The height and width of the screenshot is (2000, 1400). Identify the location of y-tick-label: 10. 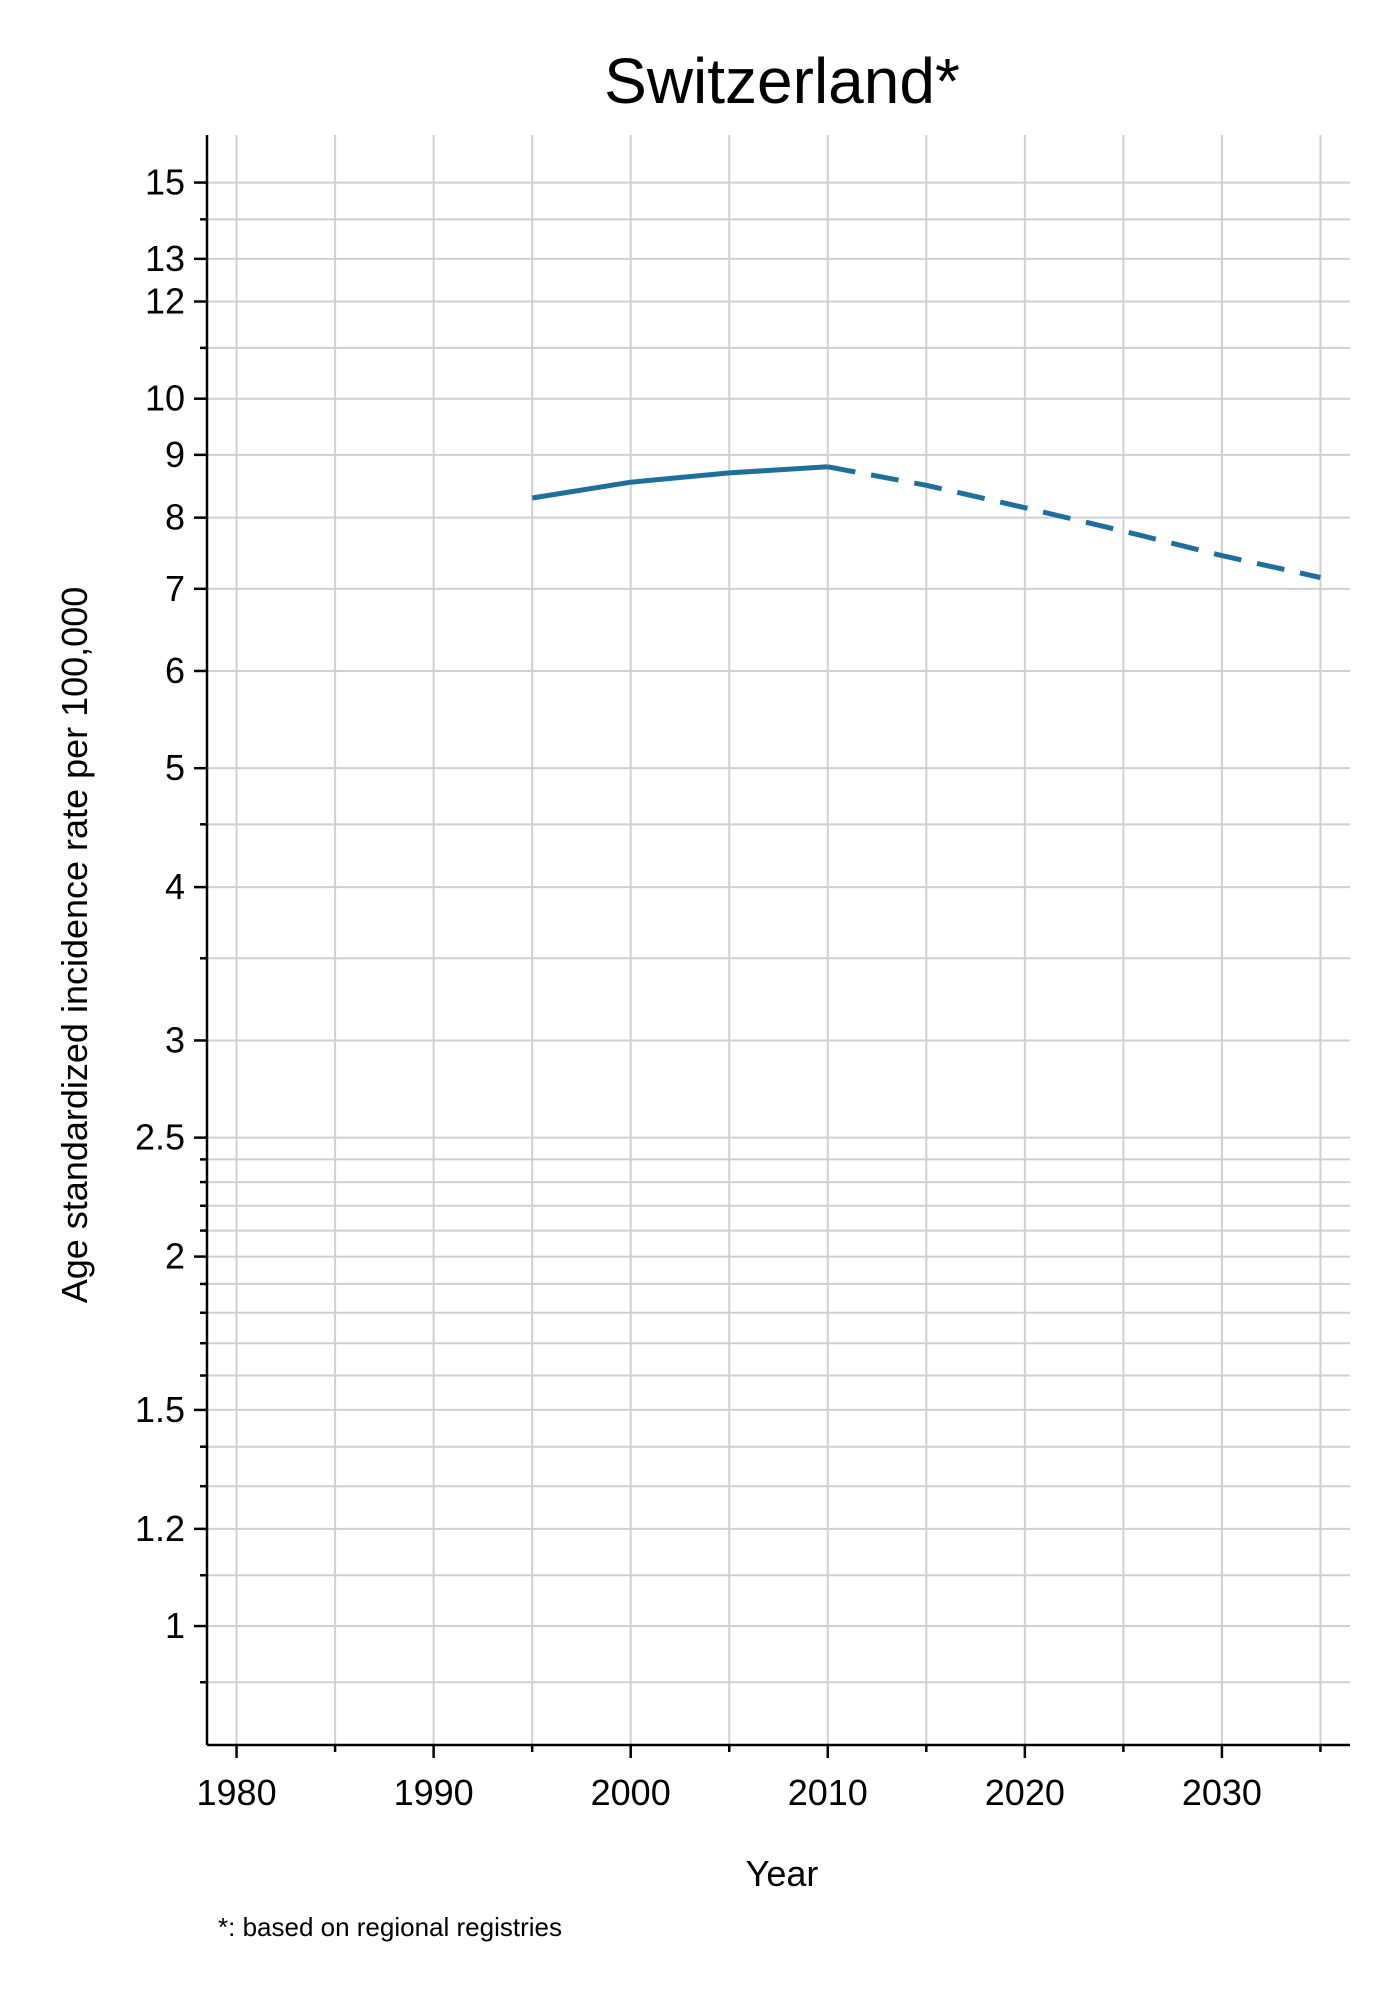
(165, 398).